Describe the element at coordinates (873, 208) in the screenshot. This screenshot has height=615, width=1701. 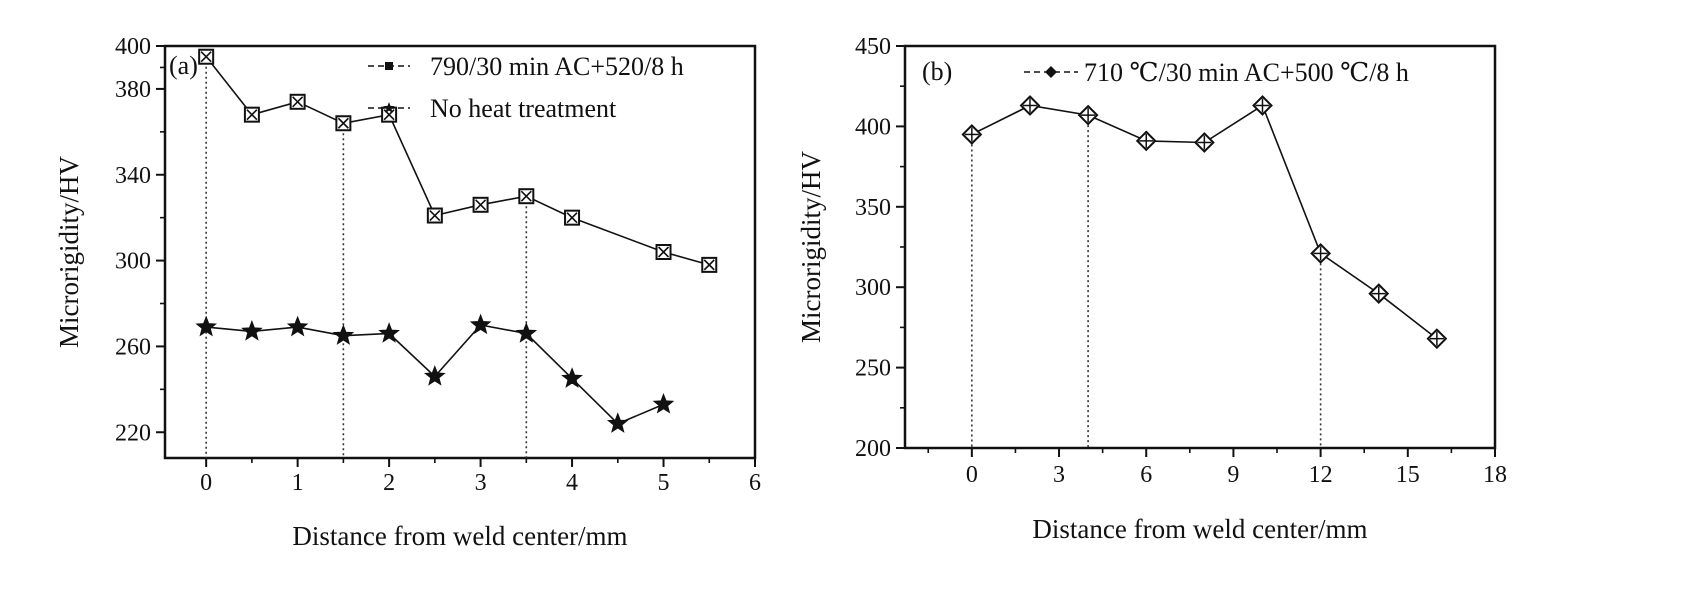
I see `y-tick-label: 350` at that location.